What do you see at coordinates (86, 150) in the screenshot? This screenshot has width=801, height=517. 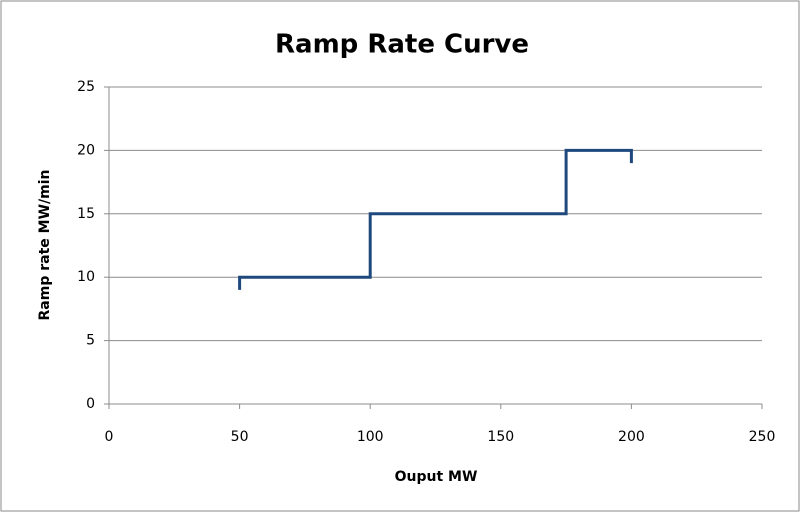 I see `y-tick-label: 20` at bounding box center [86, 150].